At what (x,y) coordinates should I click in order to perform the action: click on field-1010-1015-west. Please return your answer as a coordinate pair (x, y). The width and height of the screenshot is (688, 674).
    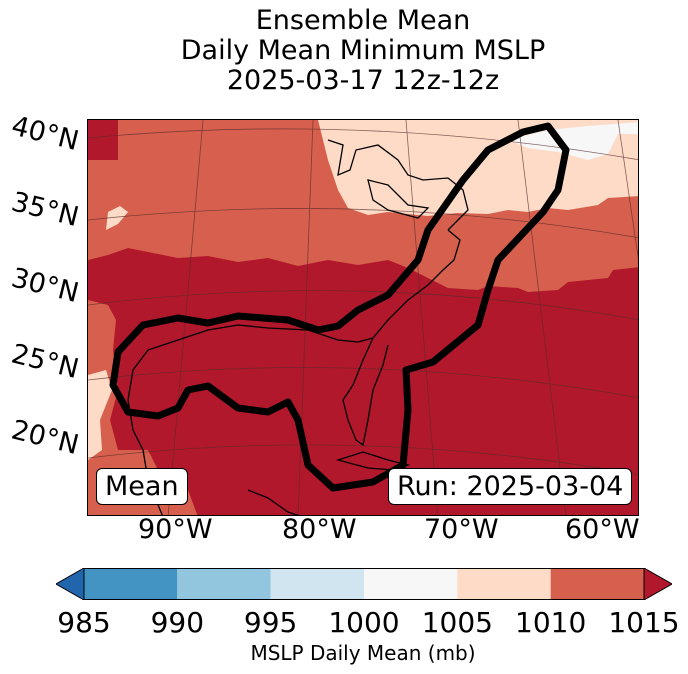
    Looking at the image, I should click on (143, 407).